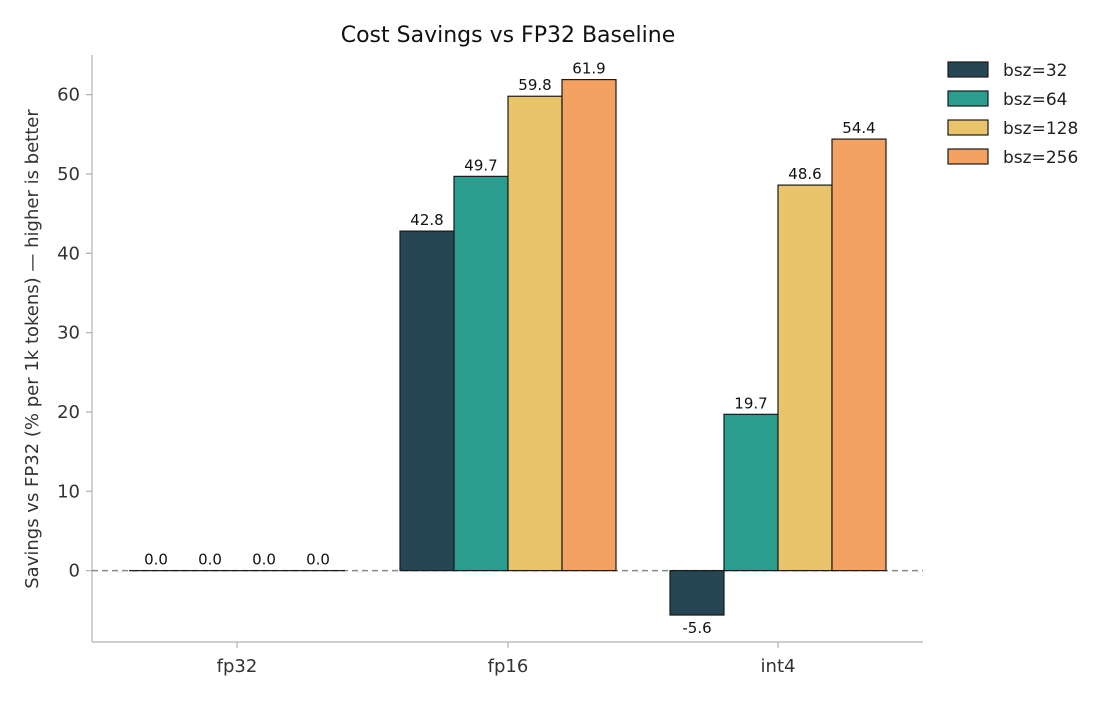 The width and height of the screenshot is (1120, 704). Describe the element at coordinates (68, 253) in the screenshot. I see `y-tick-label: 40` at that location.